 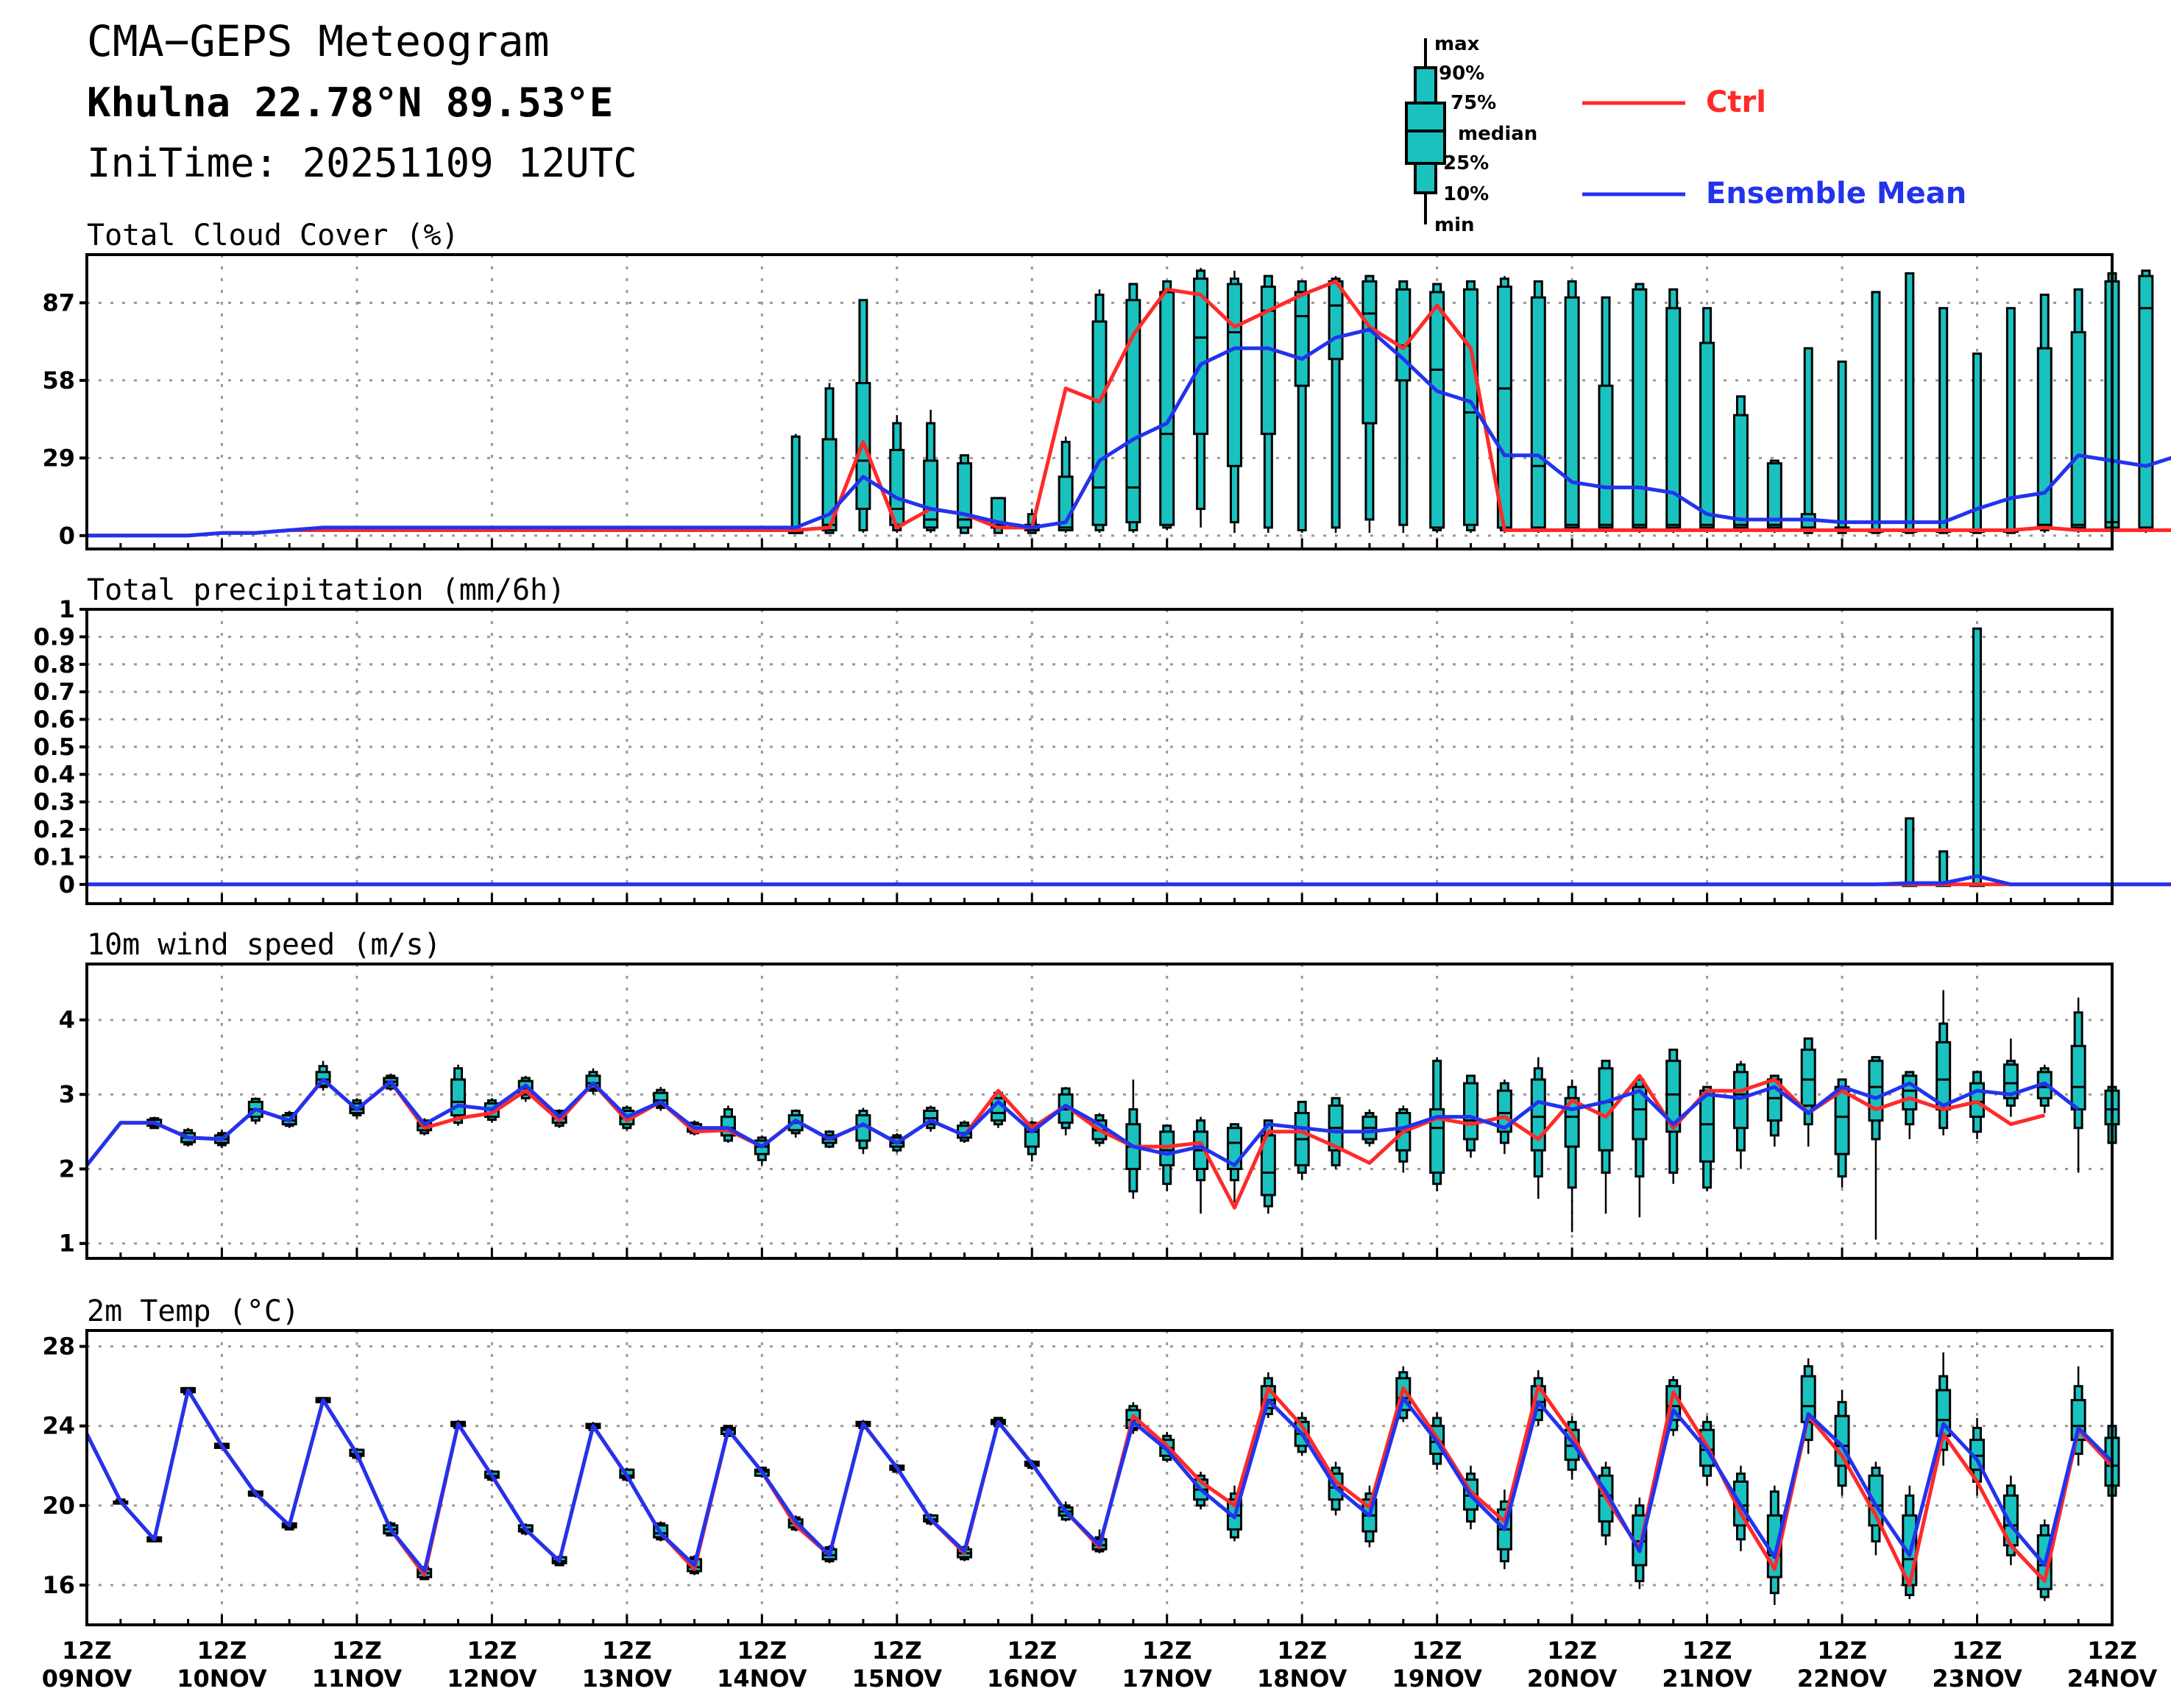 I want to click on legend-mean-label: Ensemble Mean, so click(x=1836, y=194).